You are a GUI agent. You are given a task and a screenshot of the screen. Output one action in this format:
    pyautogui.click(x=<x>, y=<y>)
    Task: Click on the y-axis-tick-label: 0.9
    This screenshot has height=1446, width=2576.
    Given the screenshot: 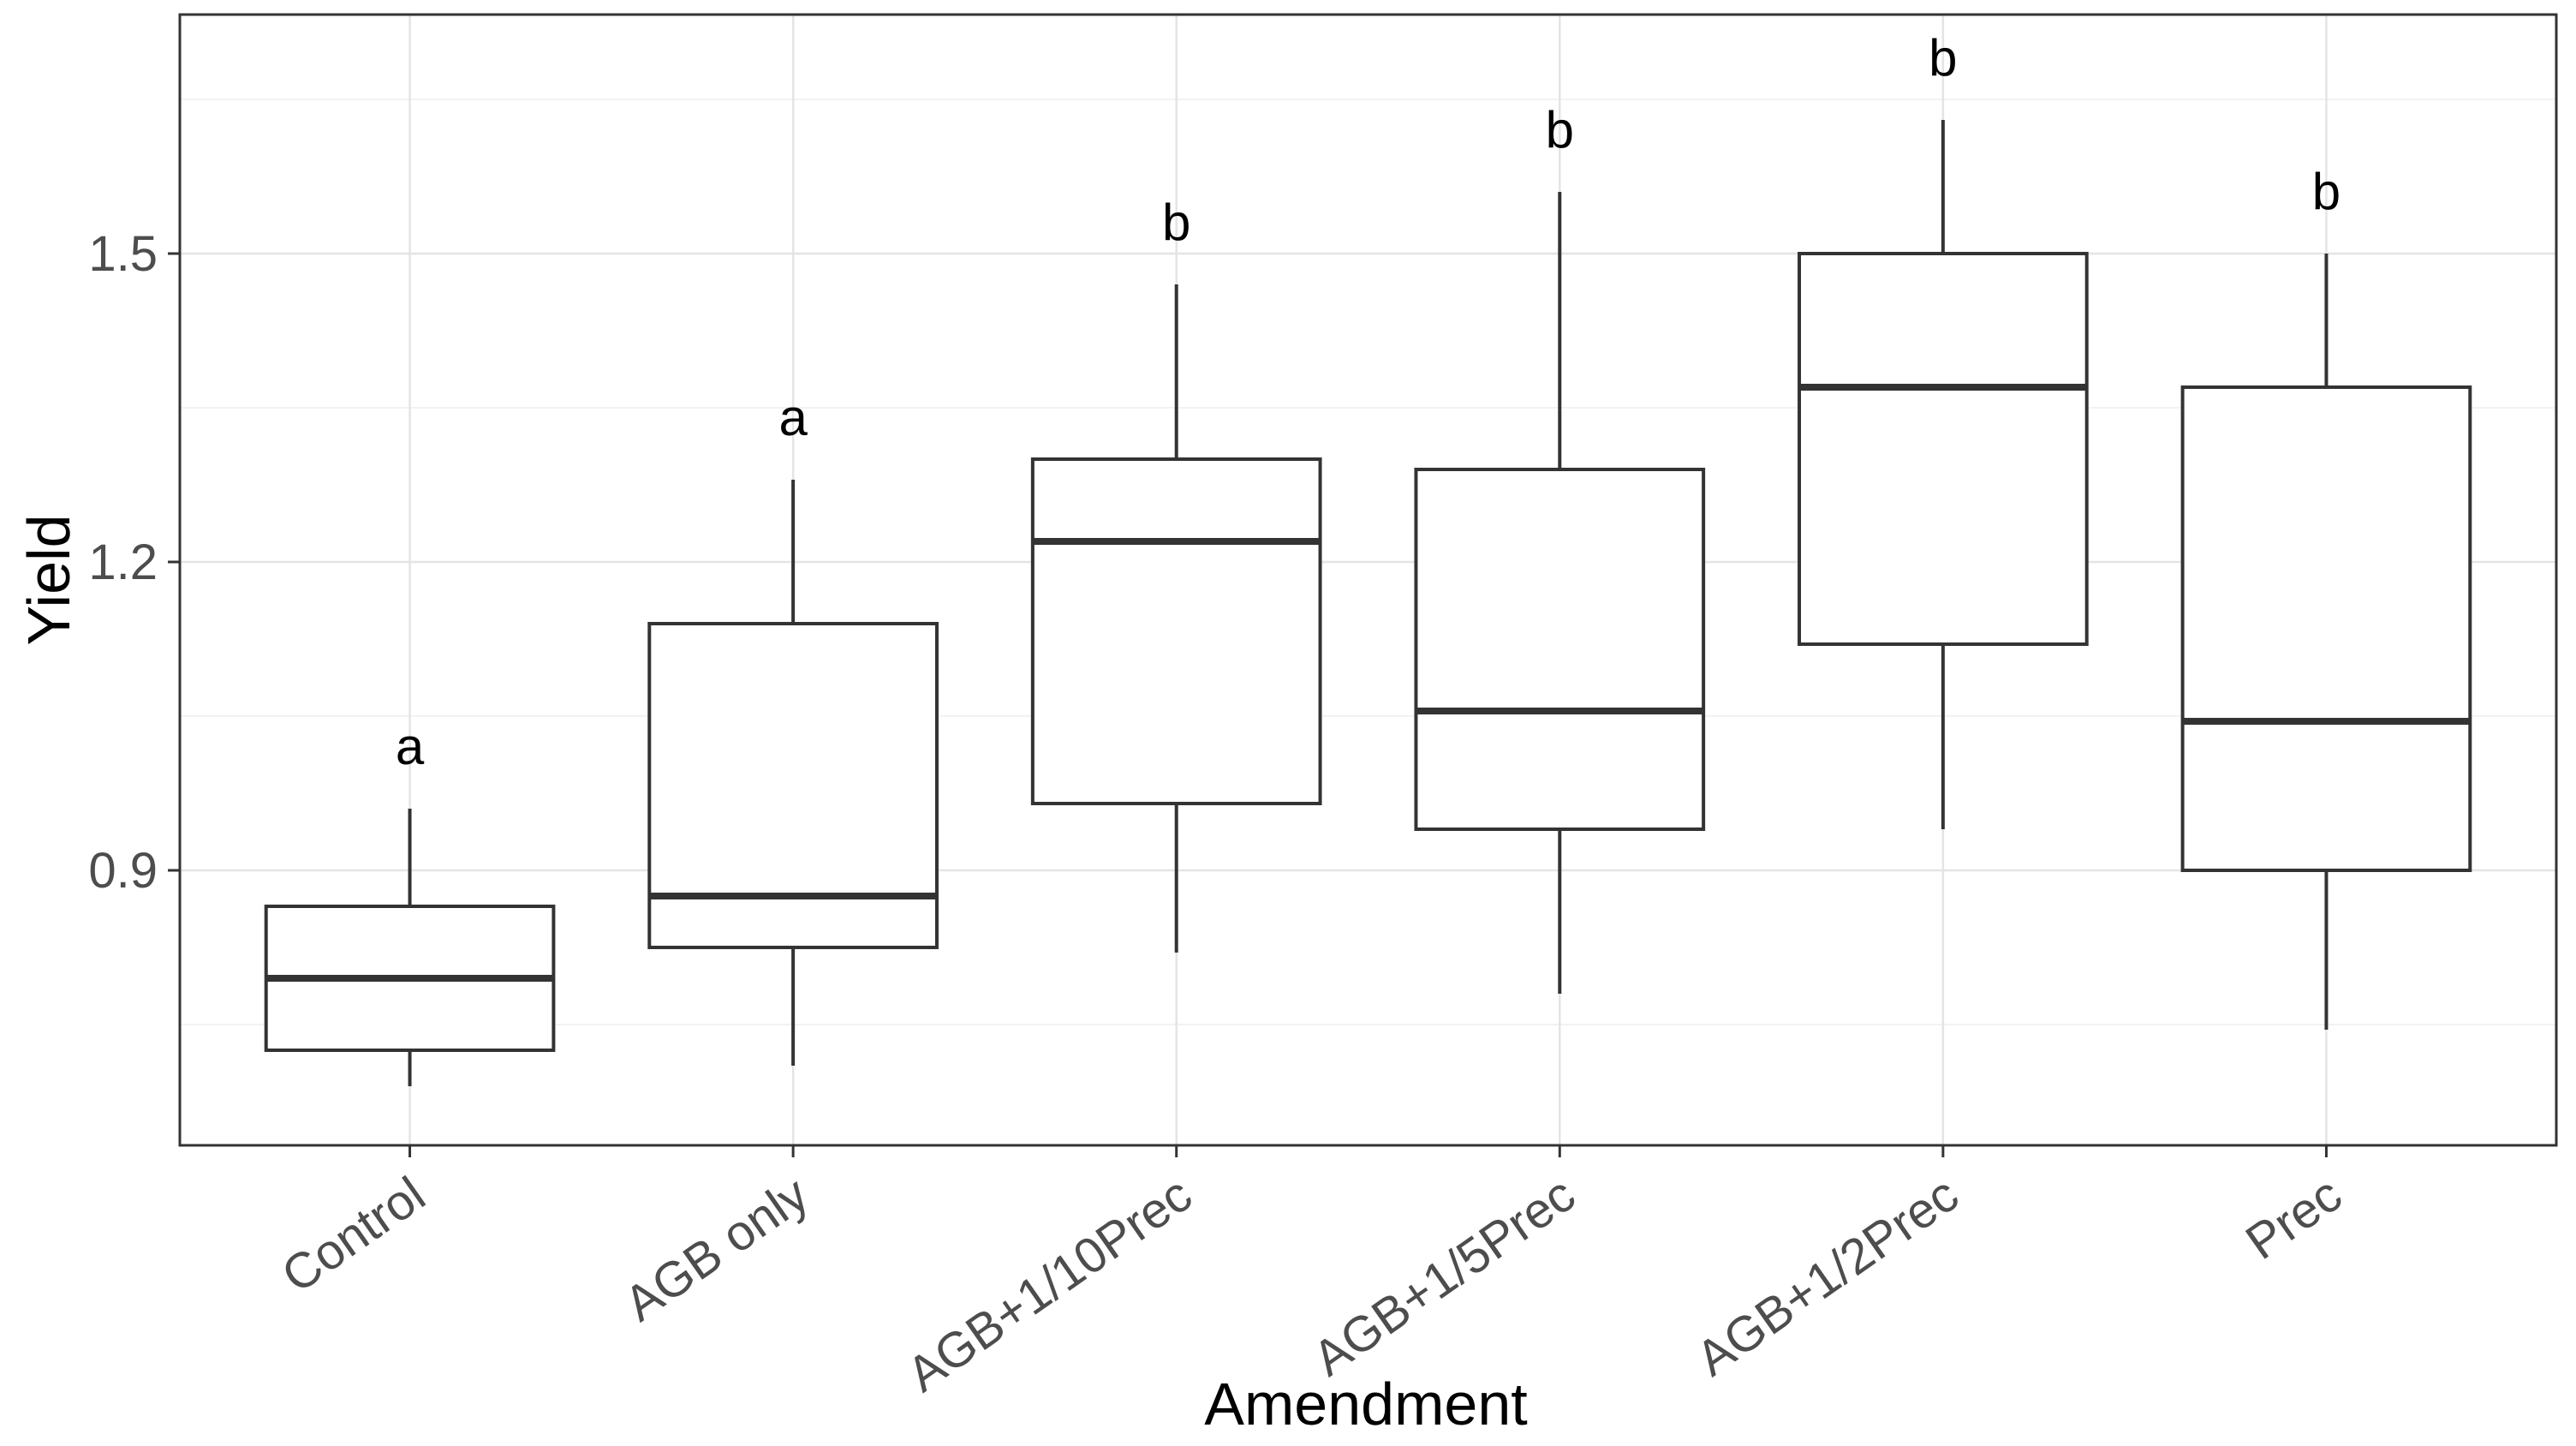 What is the action you would take?
    pyautogui.click(x=123, y=871)
    